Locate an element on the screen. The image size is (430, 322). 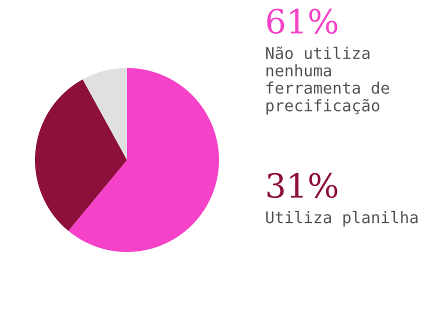
text: 61% is located at coordinates (302, 21).